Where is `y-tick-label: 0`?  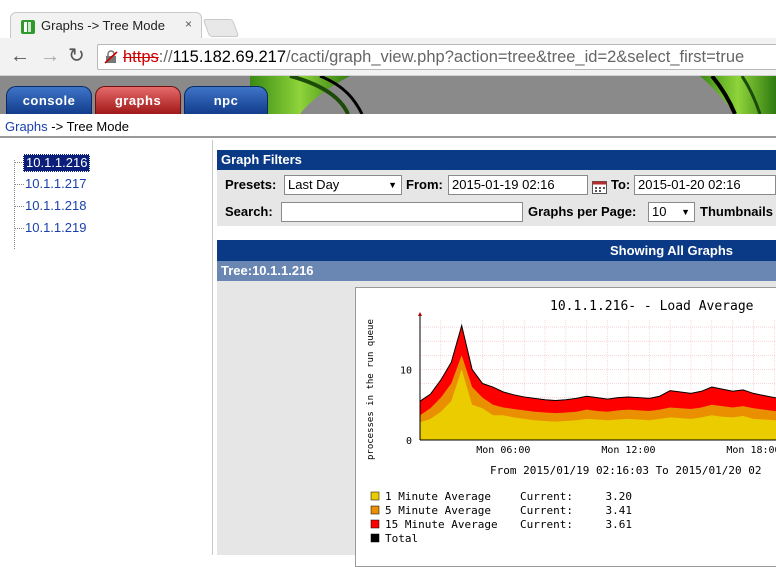 y-tick-label: 0 is located at coordinates (409, 441).